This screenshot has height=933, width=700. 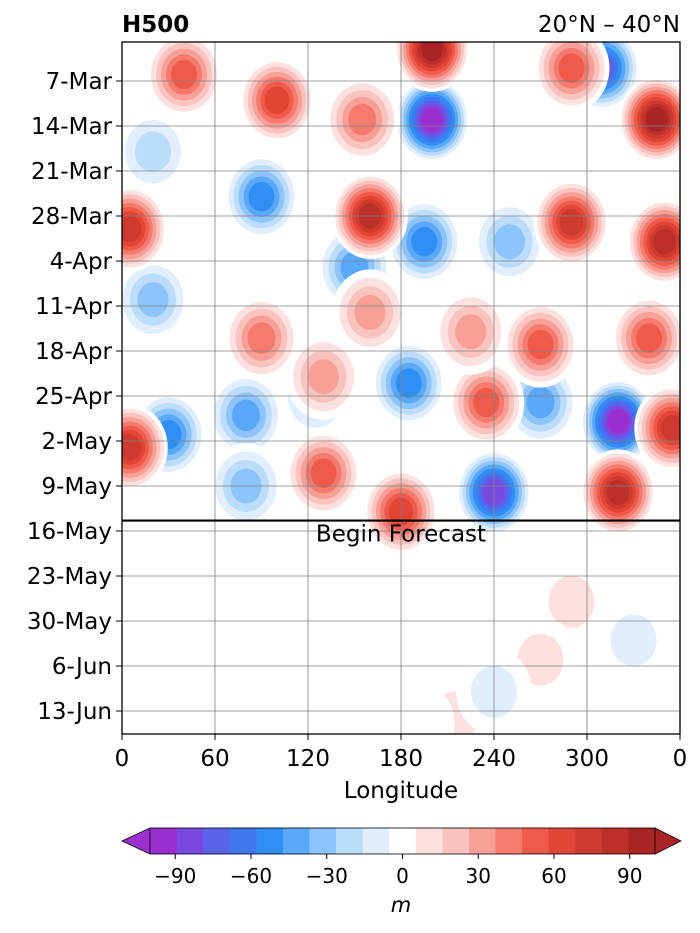 I want to click on forecast-label: Begin Forecast, so click(x=401, y=535).